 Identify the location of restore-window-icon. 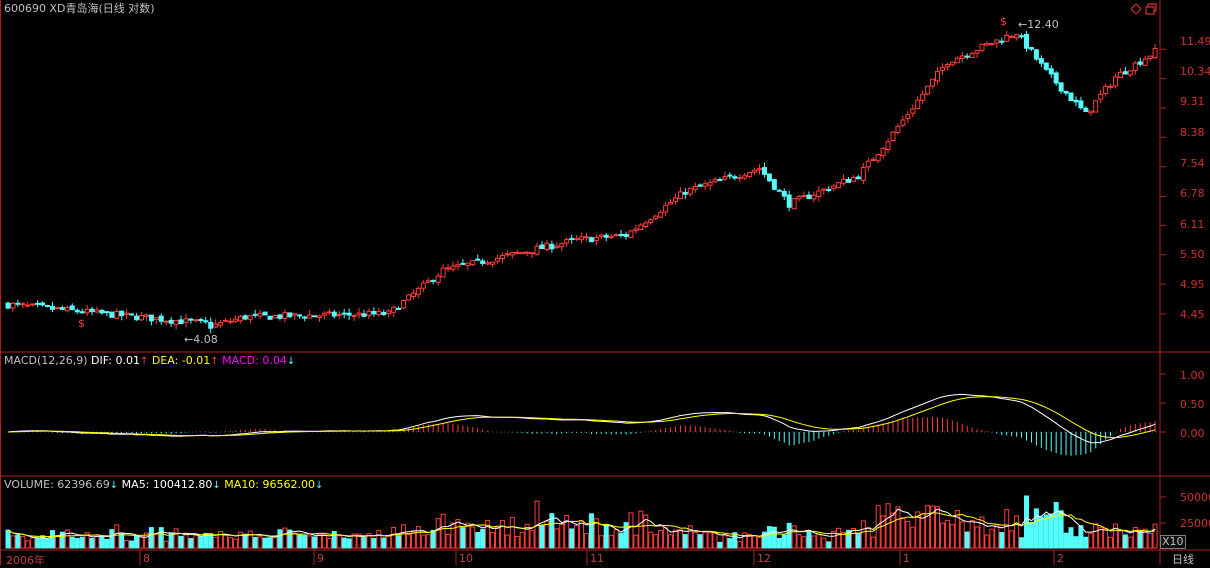
(1151, 9).